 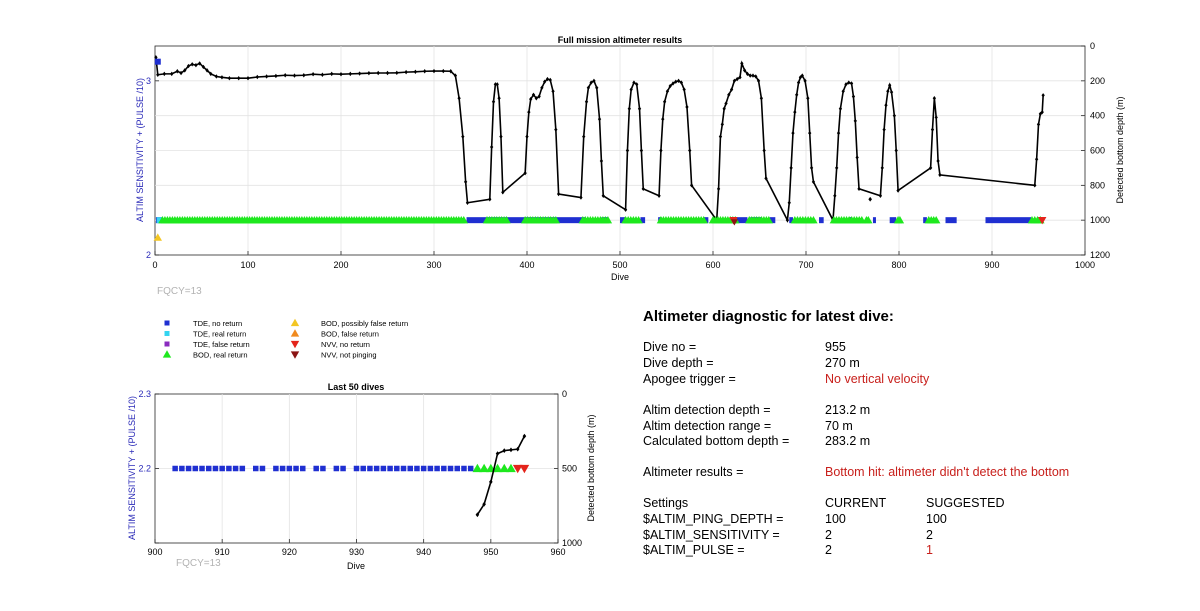 I want to click on legend-label: TDE, real return, so click(x=219, y=334).